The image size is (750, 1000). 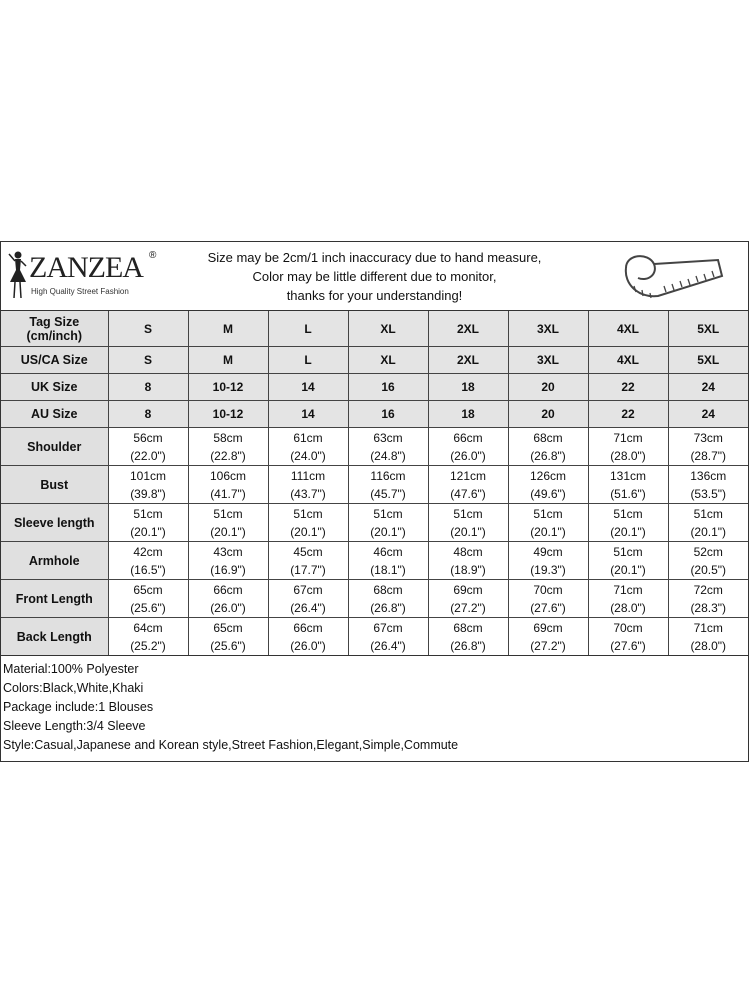 What do you see at coordinates (308, 455) in the screenshot?
I see `inch-value: (24.0")` at bounding box center [308, 455].